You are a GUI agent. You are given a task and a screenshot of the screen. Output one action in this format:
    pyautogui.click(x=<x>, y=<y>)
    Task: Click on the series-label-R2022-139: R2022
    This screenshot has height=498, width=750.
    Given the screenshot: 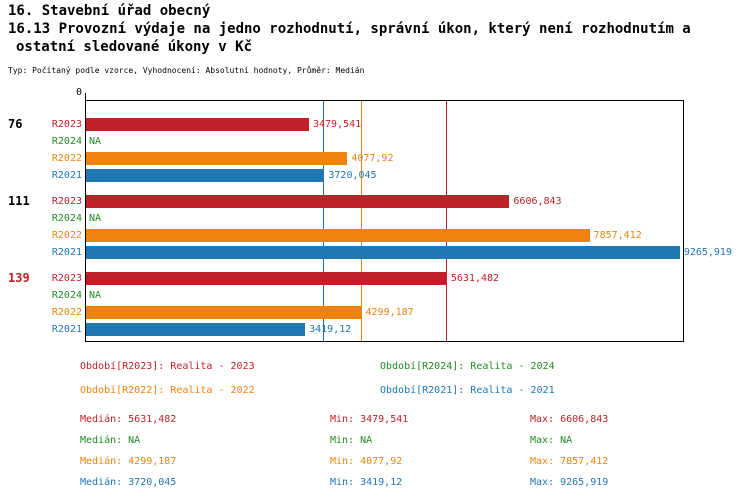 What is the action you would take?
    pyautogui.click(x=66, y=312)
    